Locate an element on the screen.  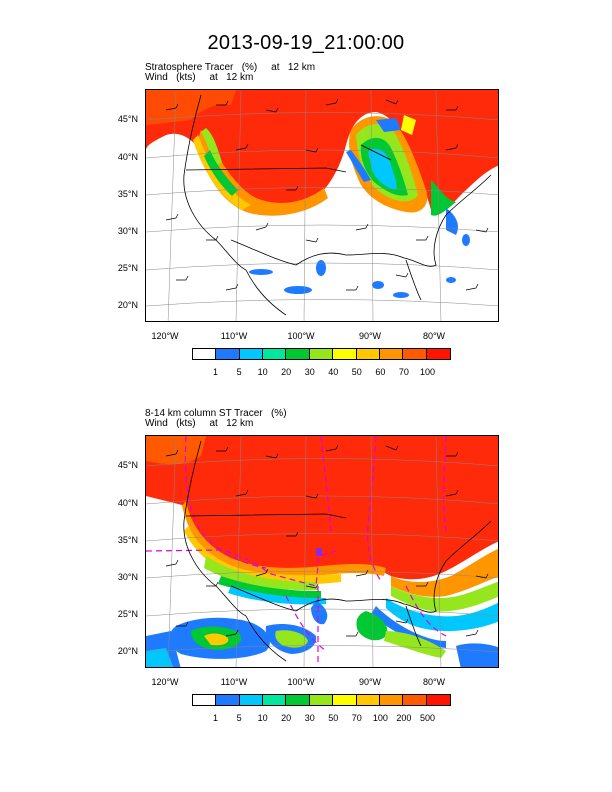
panel1-lat-label: 30°N is located at coordinates (127, 231).